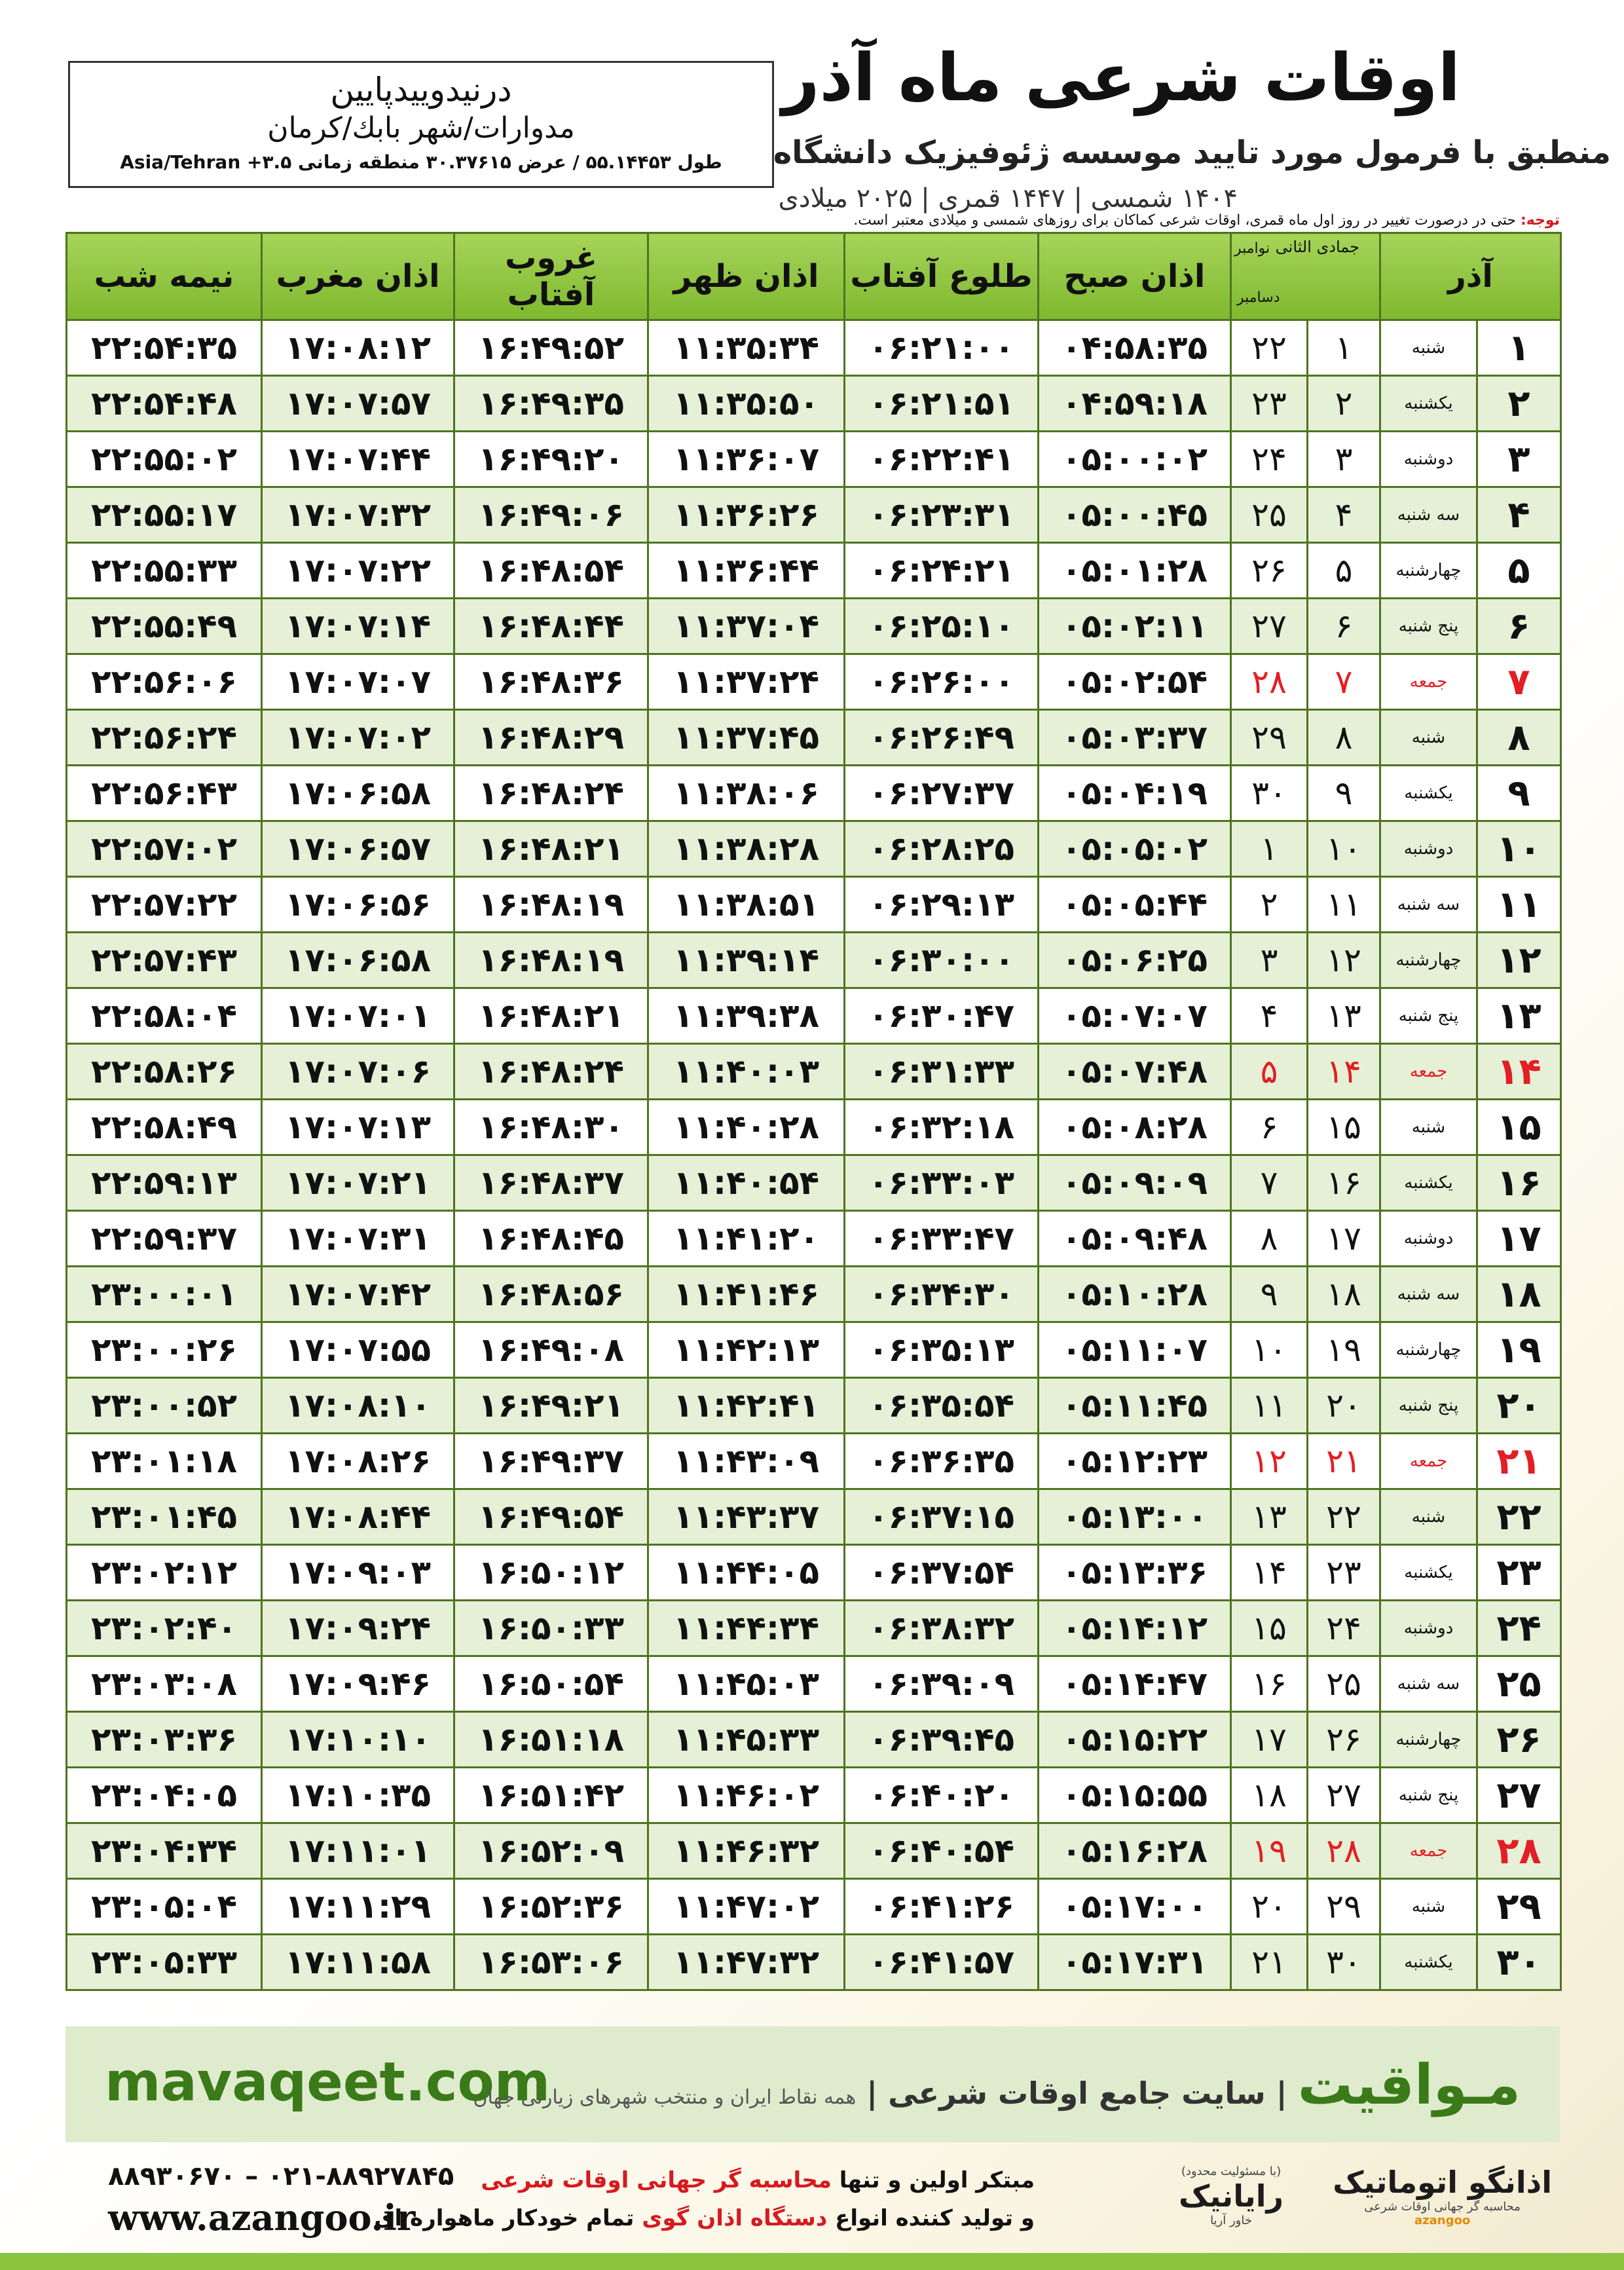 Image resolution: width=1624 pixels, height=2270 pixels. What do you see at coordinates (941, 904) in the screenshot?
I see `sunrise-cell: ۰۶:۲۹:۱۳` at bounding box center [941, 904].